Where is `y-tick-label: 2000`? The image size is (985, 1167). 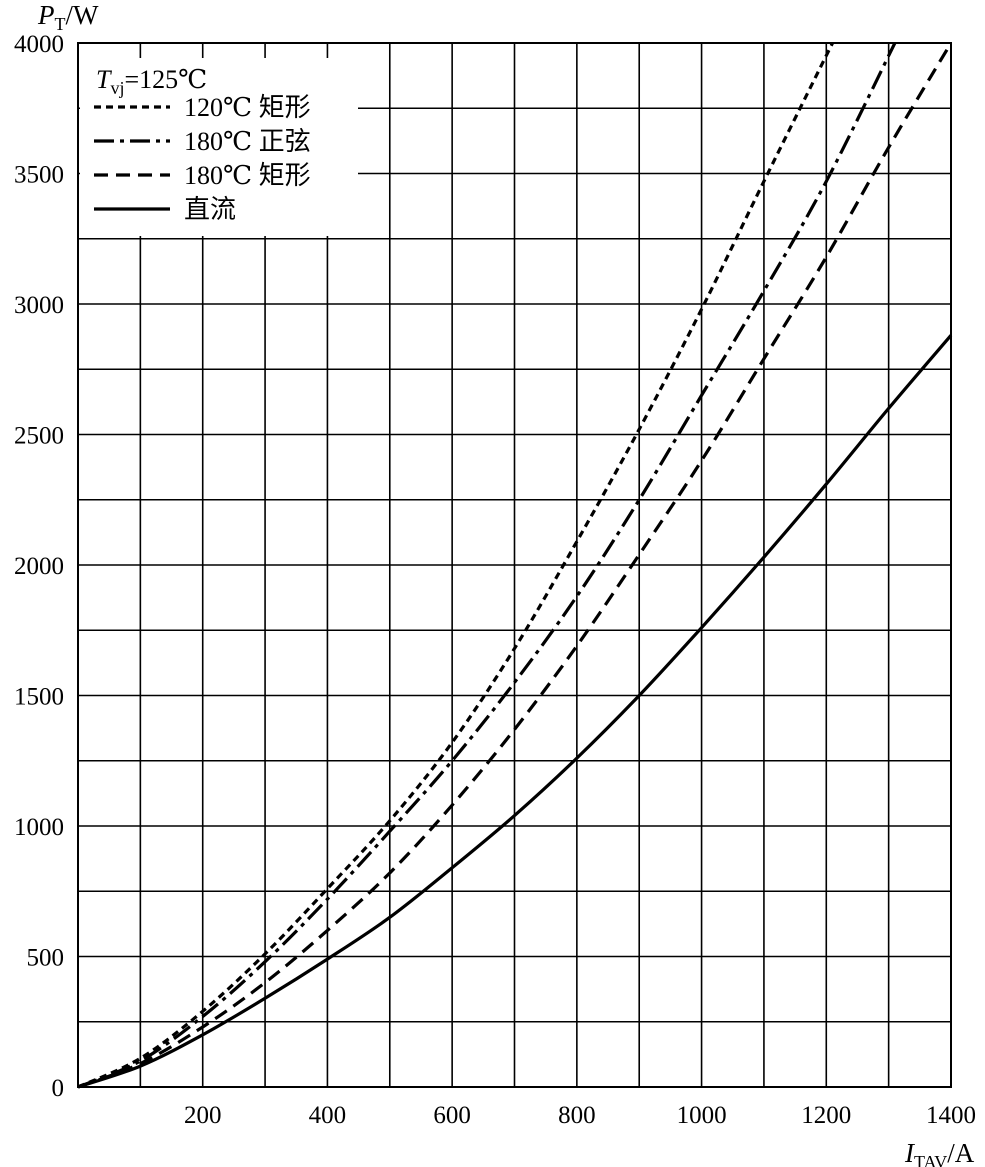
y-tick-label: 2000 is located at coordinates (39, 566).